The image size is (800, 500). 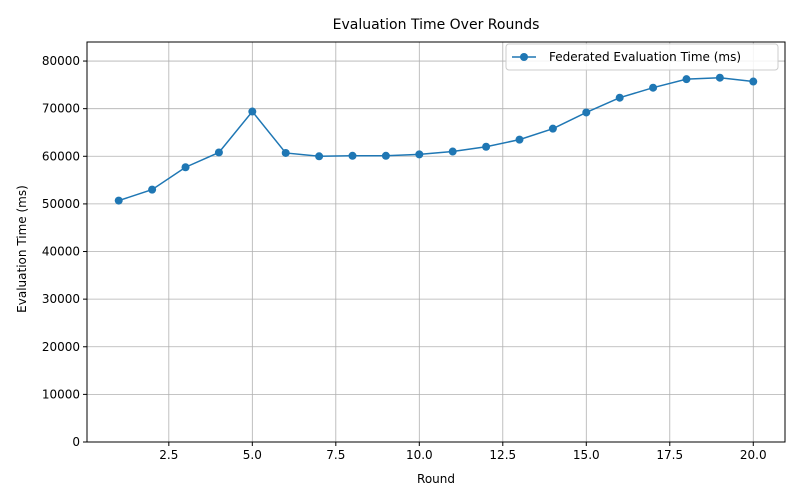 What do you see at coordinates (168, 455) in the screenshot?
I see `x-tick-label: 2.5` at bounding box center [168, 455].